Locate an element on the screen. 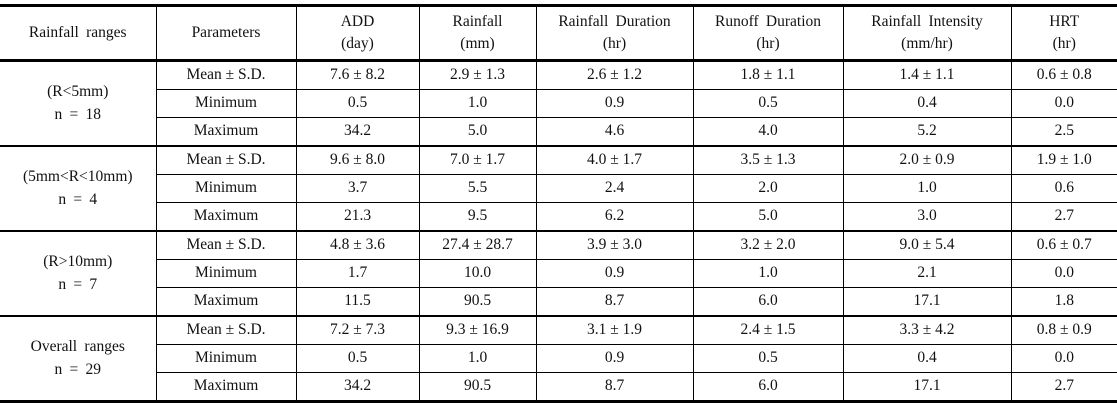 Image resolution: width=1117 pixels, height=413 pixels. value-cell: 7.2 ± 7.3 is located at coordinates (357, 330).